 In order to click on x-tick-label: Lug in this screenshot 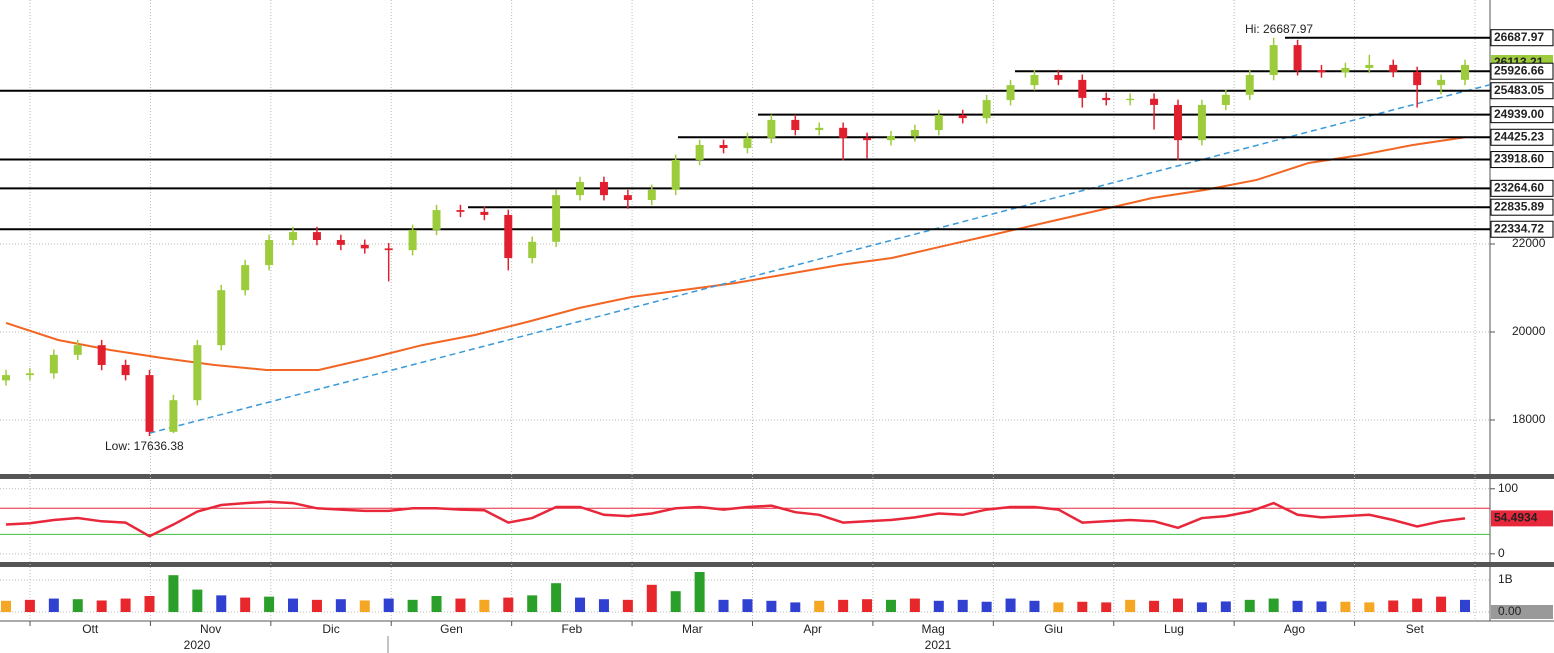, I will do `click(1174, 629)`.